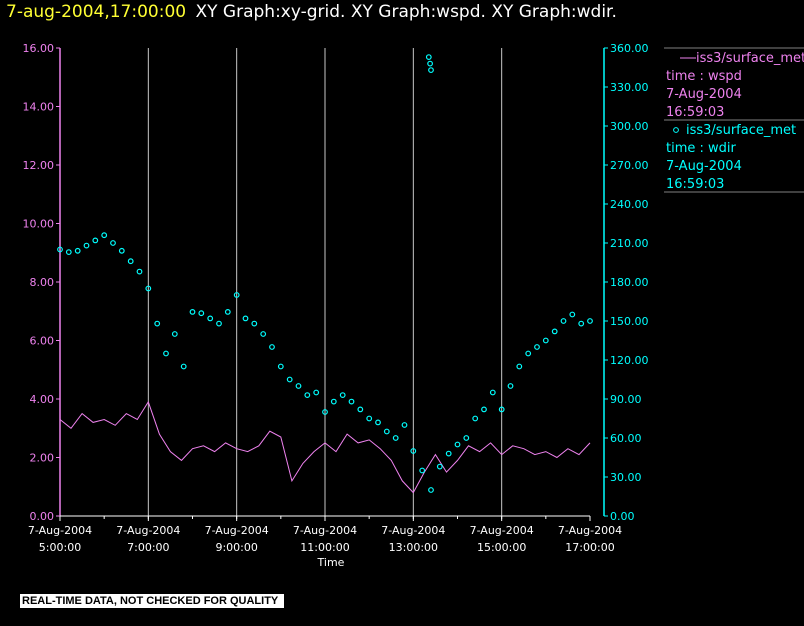 This screenshot has height=626, width=804. What do you see at coordinates (42, 458) in the screenshot?
I see `left-tick-label: 2.00` at bounding box center [42, 458].